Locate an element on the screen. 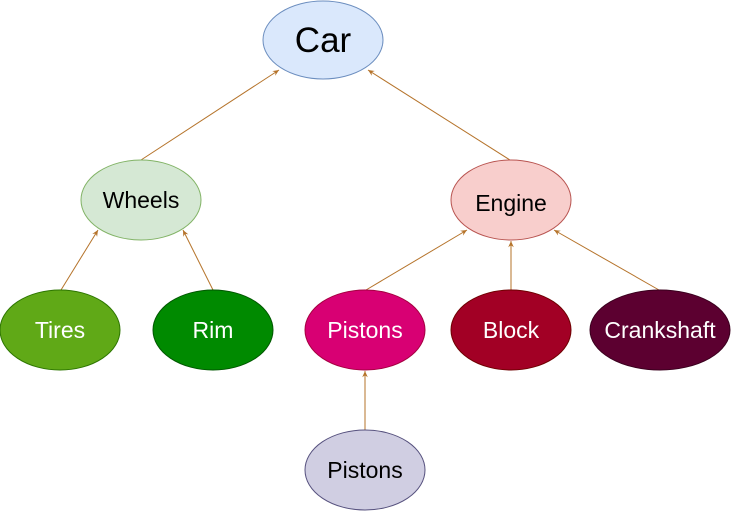  node-label: Rim is located at coordinates (213, 330).